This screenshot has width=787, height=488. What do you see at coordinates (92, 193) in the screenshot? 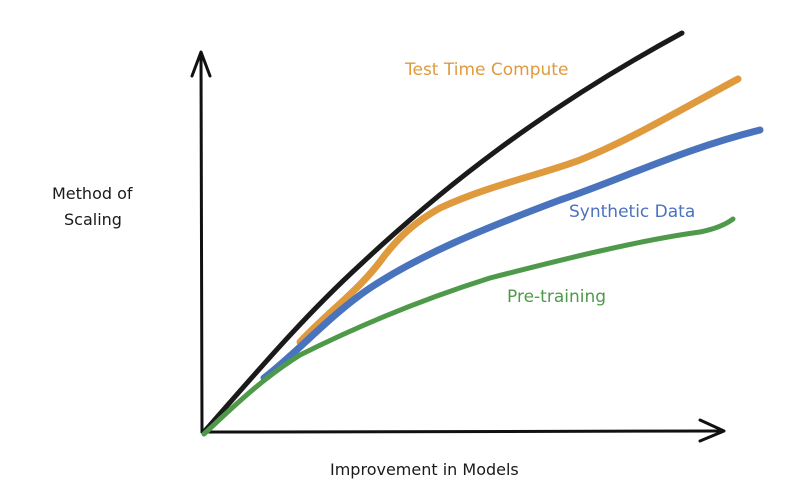
I see `y-axis-label-line1: Method of` at bounding box center [92, 193].